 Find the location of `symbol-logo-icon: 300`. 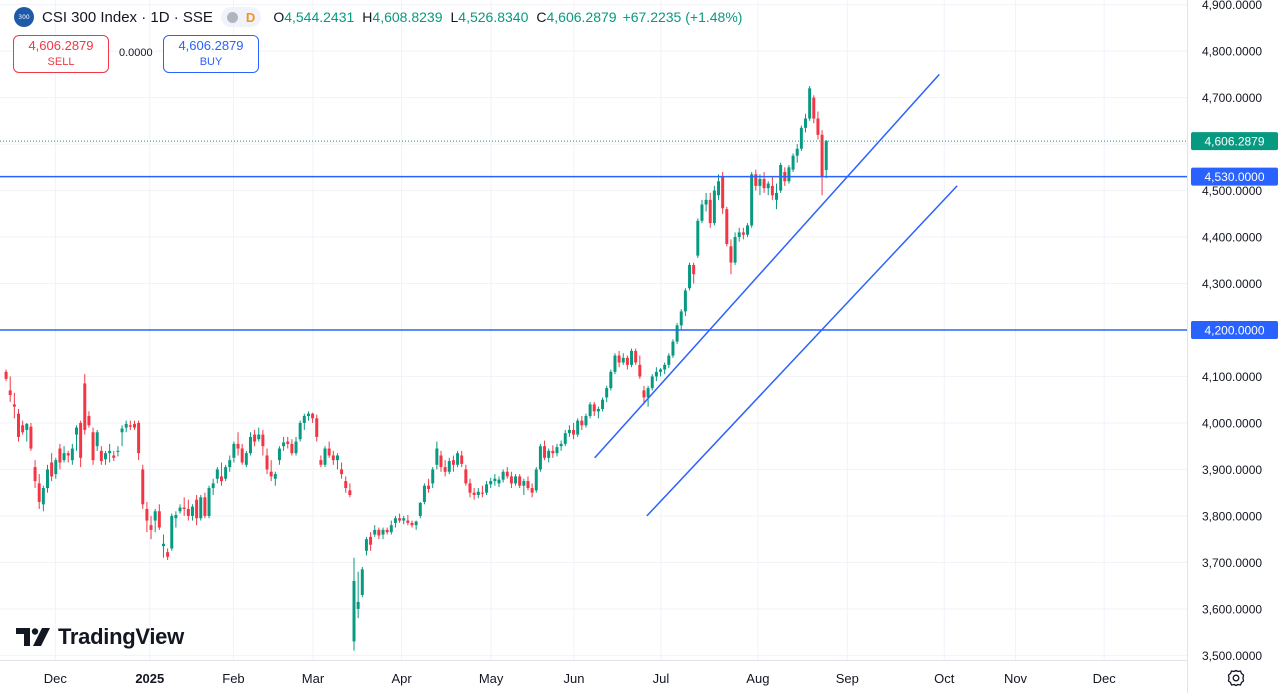

symbol-logo-icon: 300 is located at coordinates (24, 17).